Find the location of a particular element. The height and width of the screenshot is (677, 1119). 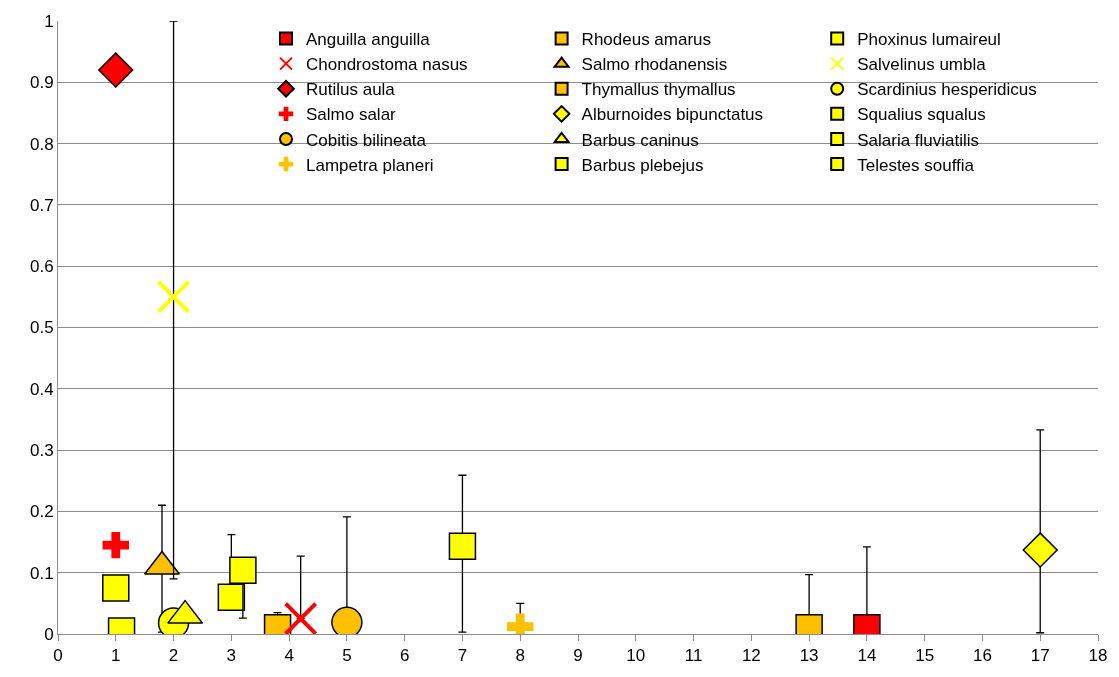

x-tick-label: 15 is located at coordinates (925, 656).